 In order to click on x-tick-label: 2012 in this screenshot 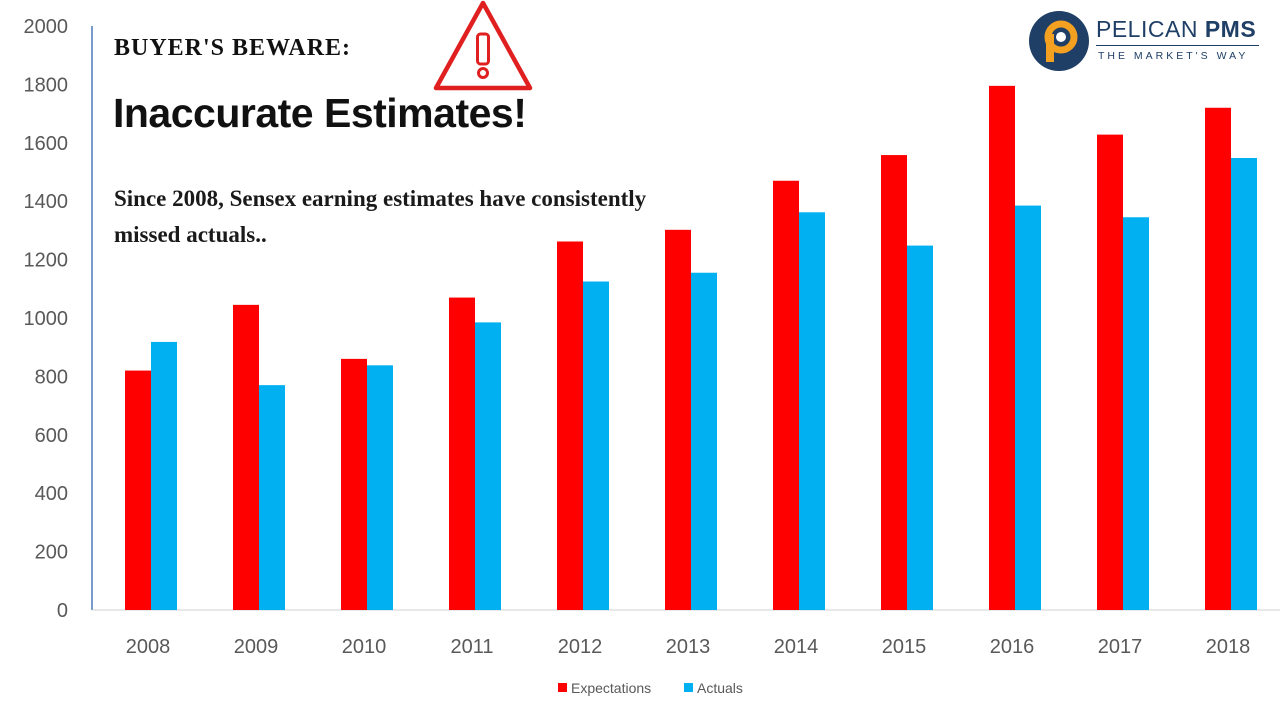, I will do `click(580, 647)`.